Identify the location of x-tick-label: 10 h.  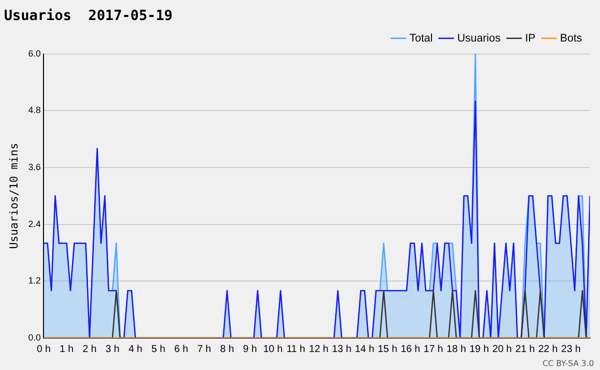
(273, 349).